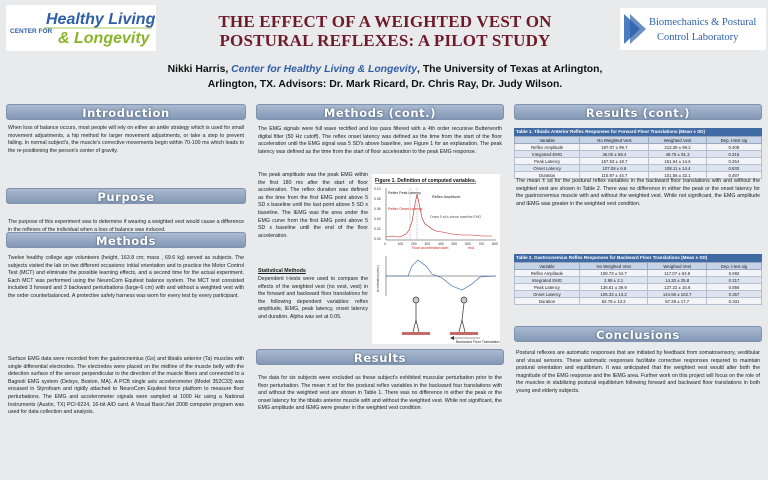 The image size is (768, 480). What do you see at coordinates (482, 244) in the screenshot?
I see `x-tick-label: 700` at bounding box center [482, 244].